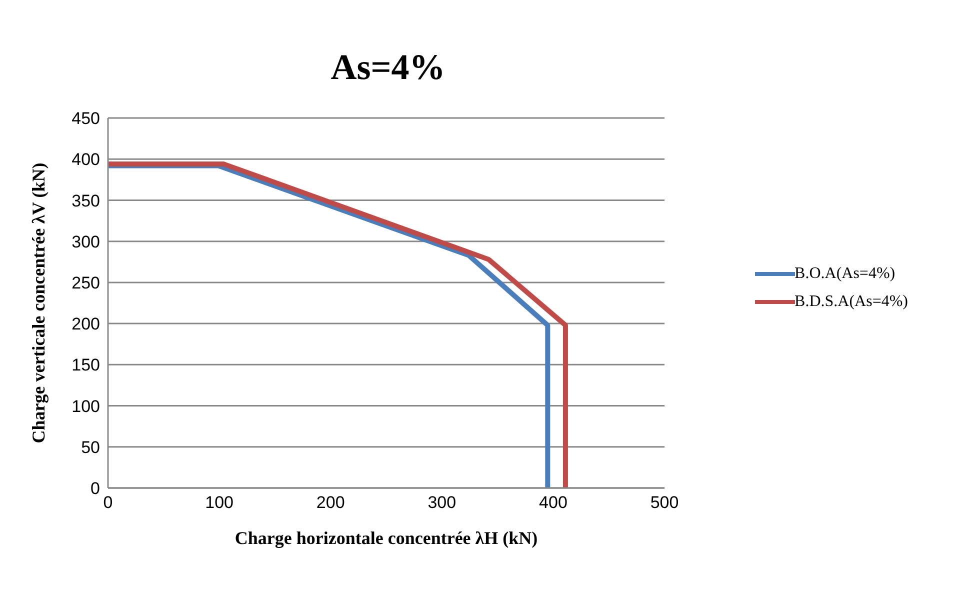 The width and height of the screenshot is (958, 590). I want to click on x-tick-label: 400, so click(553, 502).